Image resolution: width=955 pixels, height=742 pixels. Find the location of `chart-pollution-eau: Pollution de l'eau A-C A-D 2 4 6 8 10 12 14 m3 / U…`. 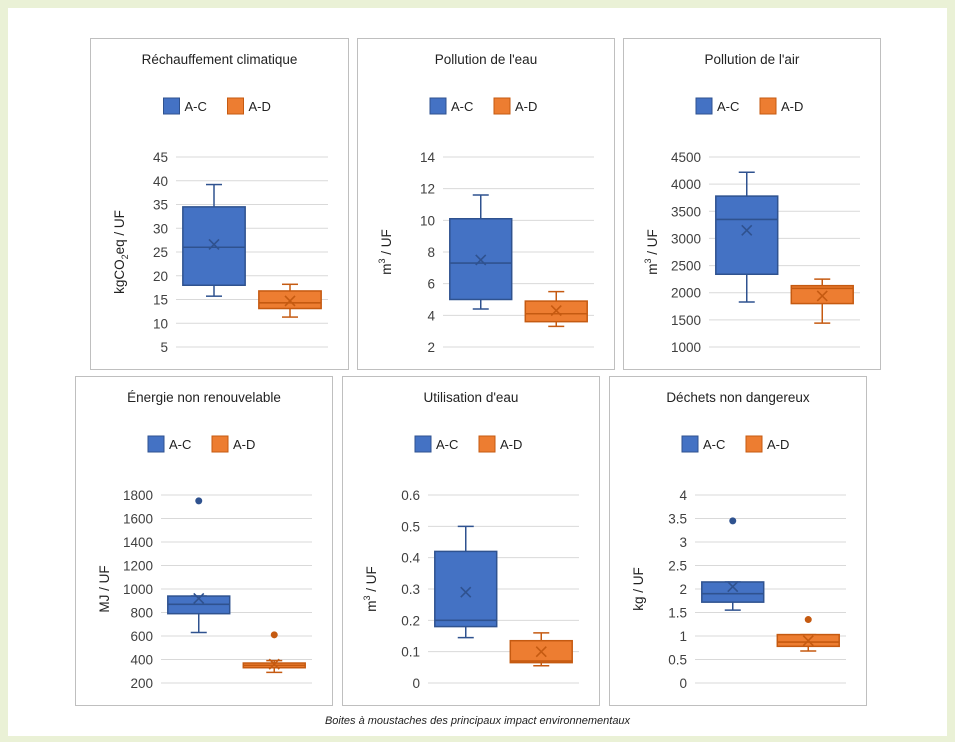

chart-pollution-eau: Pollution de l'eau A-C A-D 2 4 6 8 10 12 14 m3 / U… is located at coordinates (486, 204).